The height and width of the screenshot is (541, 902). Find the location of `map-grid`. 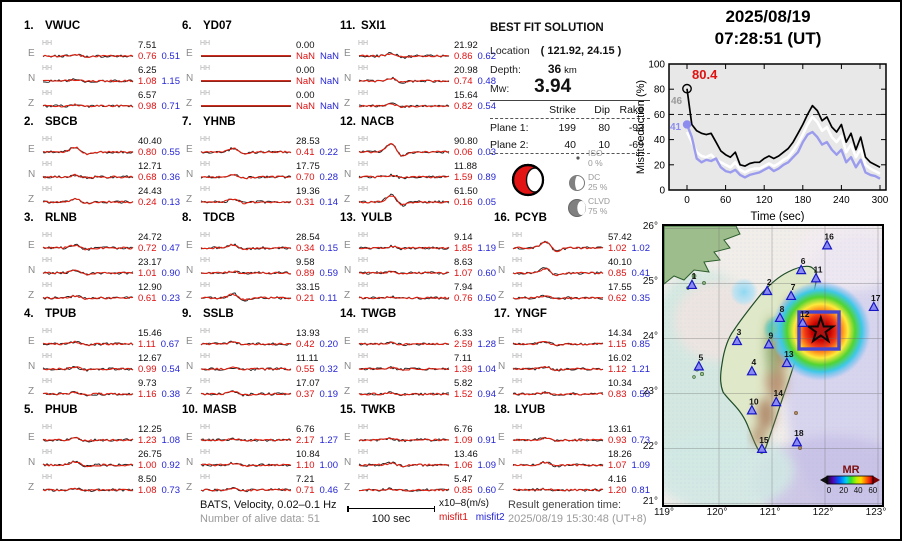

map-grid is located at coordinates (773, 365).